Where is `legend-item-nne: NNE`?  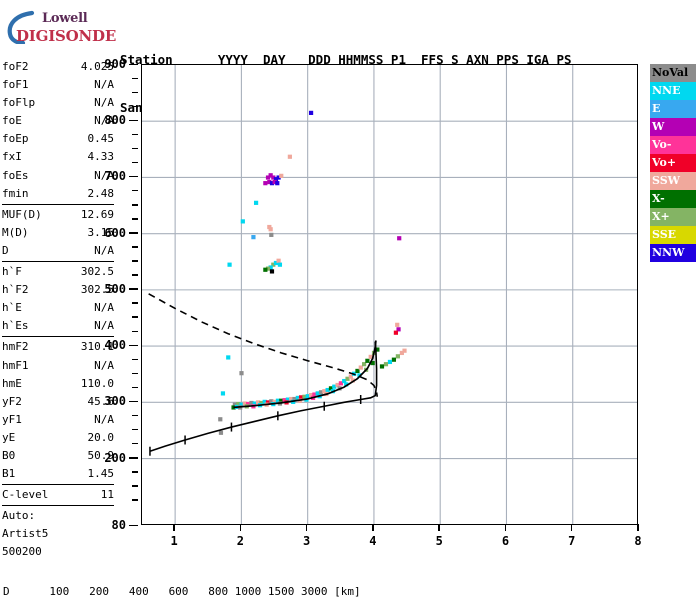
legend-item-nne: NNE is located at coordinates (673, 91).